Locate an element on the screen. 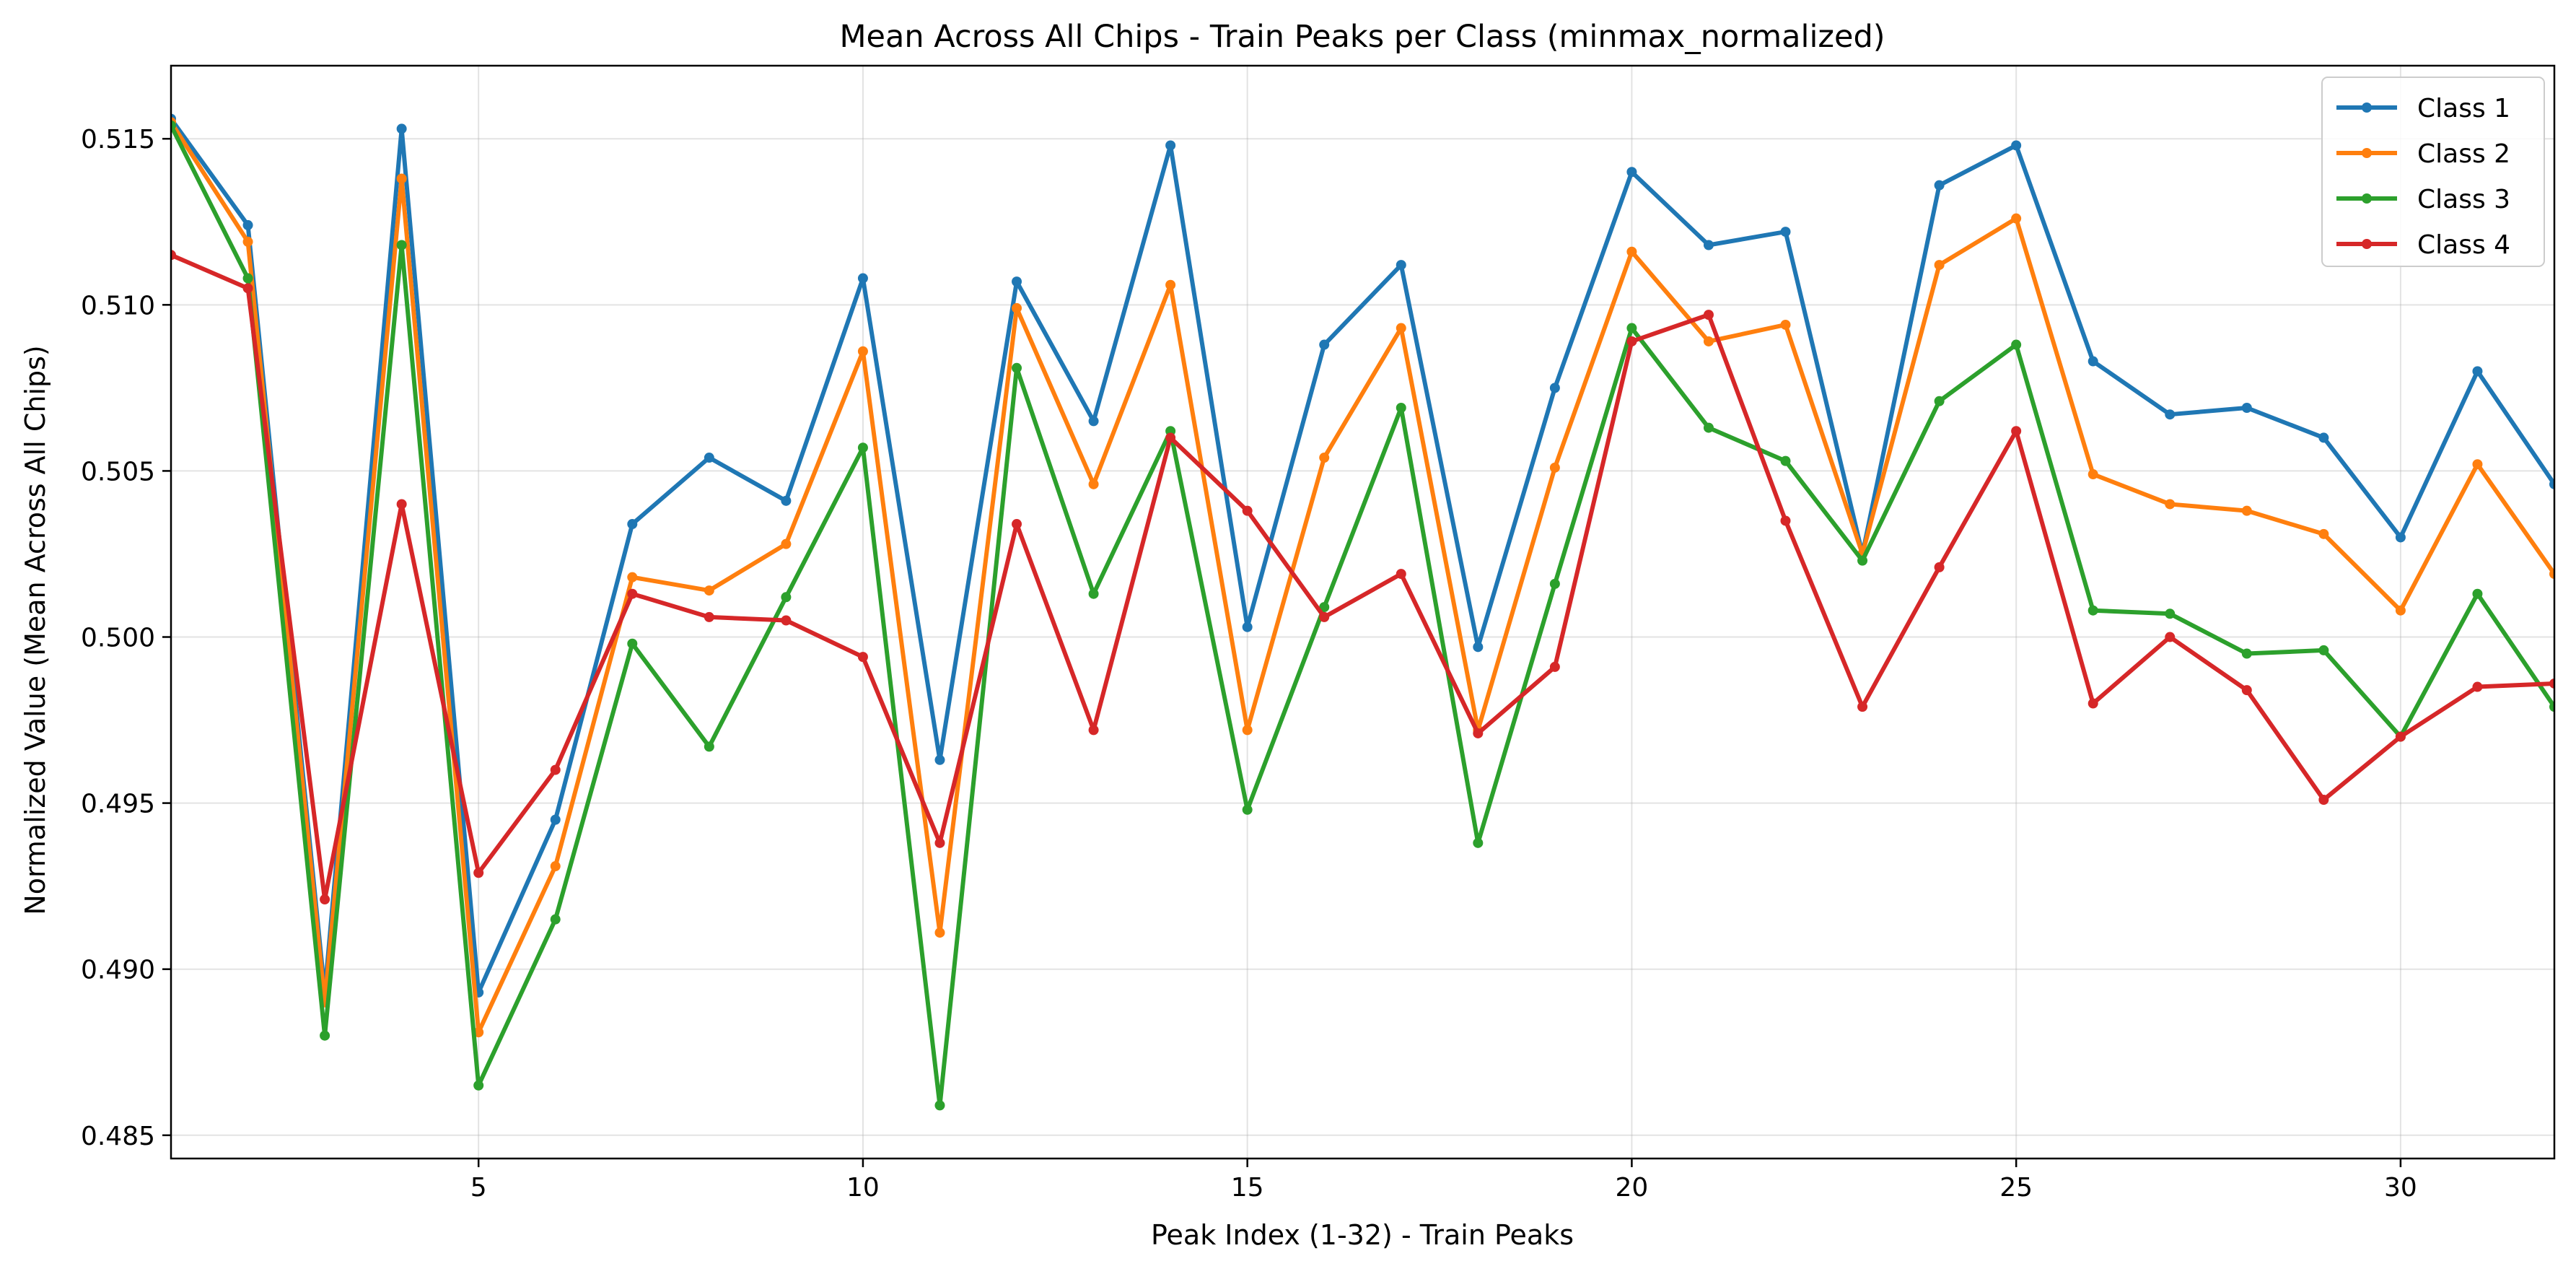 This screenshot has width=2576, height=1274. legend: Class 1 Class 2 Class 3 Class 4 is located at coordinates (2433, 172).